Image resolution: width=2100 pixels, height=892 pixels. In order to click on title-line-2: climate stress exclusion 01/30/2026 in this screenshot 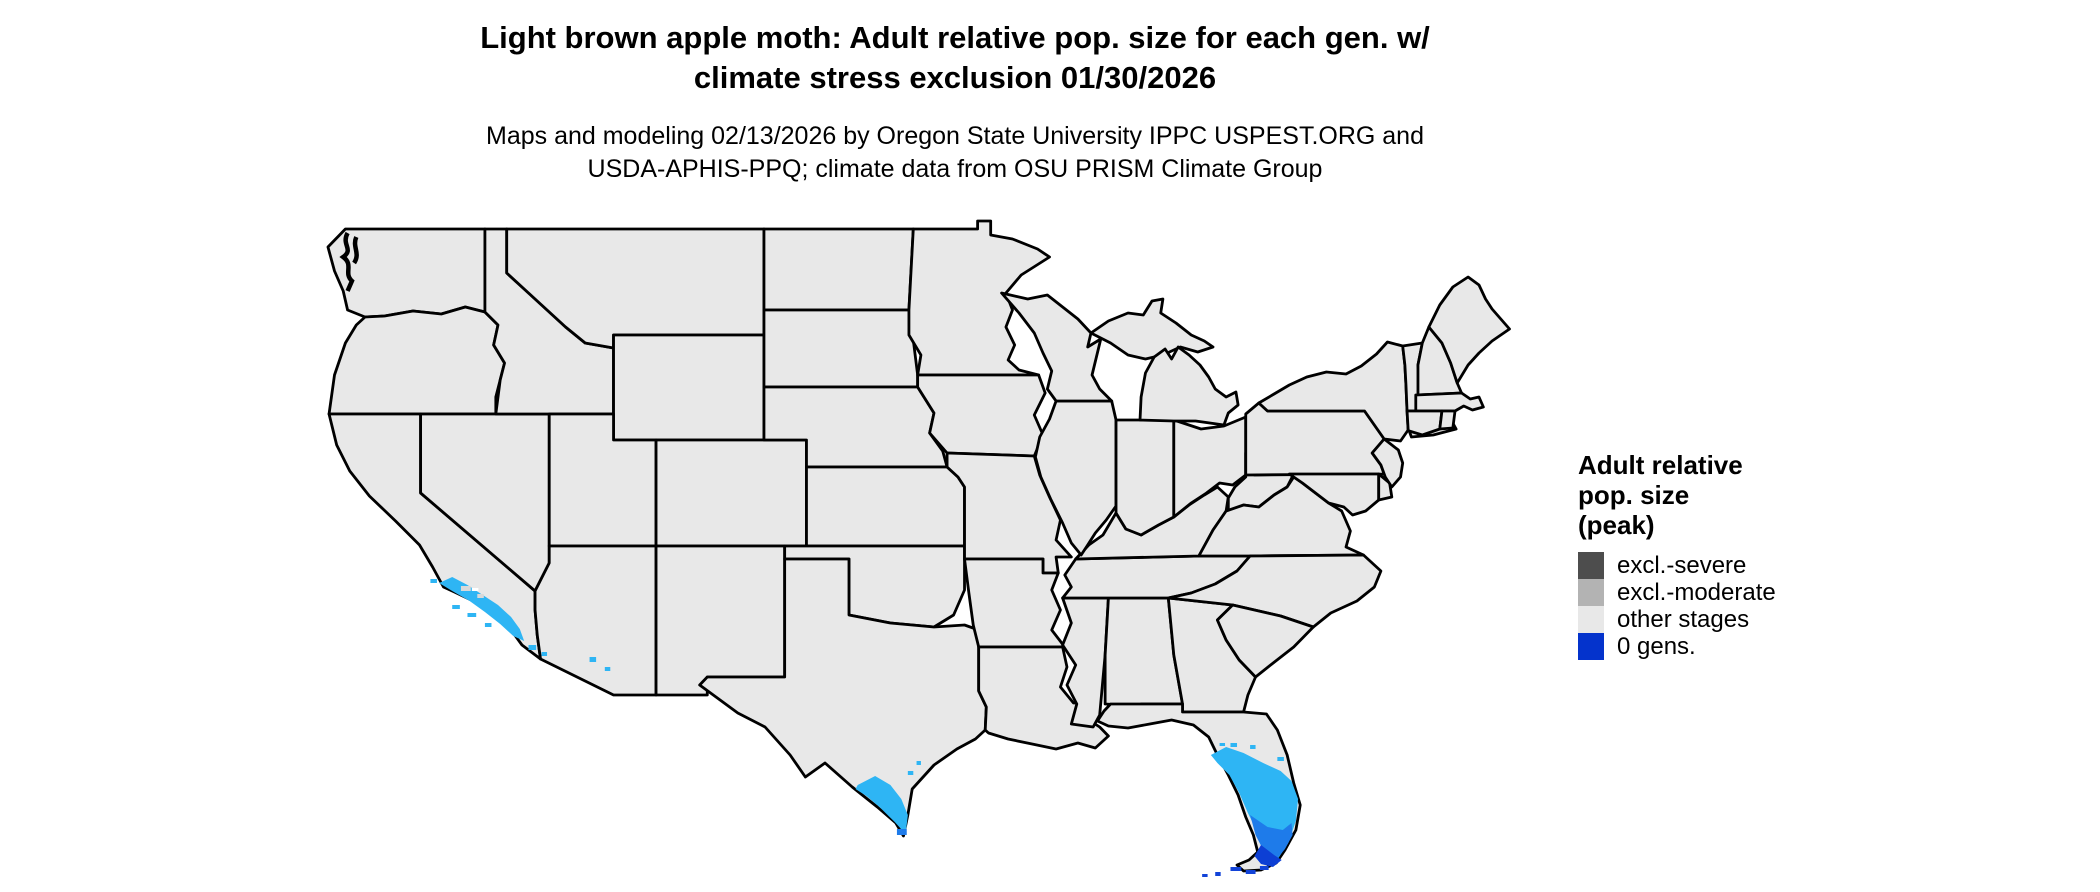, I will do `click(955, 77)`.